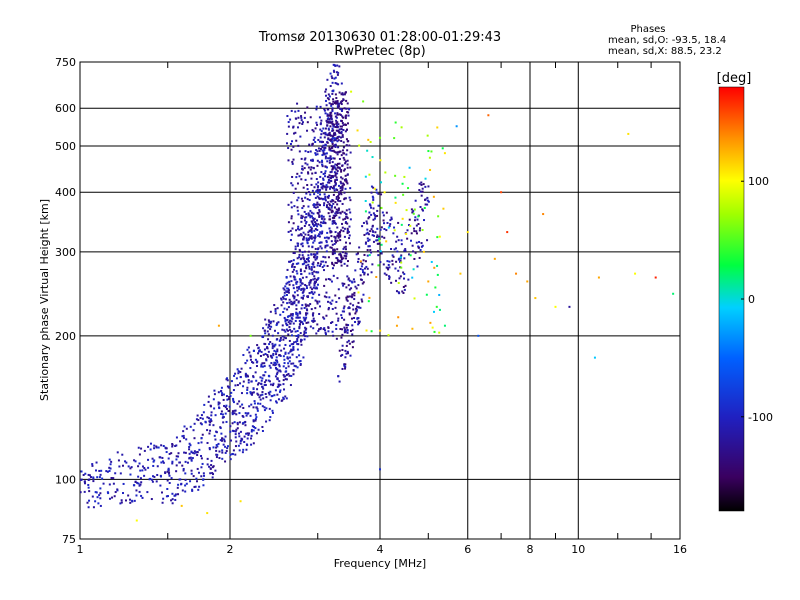 The height and width of the screenshot is (600, 800). I want to click on y-tick-label: 75, so click(69, 539).